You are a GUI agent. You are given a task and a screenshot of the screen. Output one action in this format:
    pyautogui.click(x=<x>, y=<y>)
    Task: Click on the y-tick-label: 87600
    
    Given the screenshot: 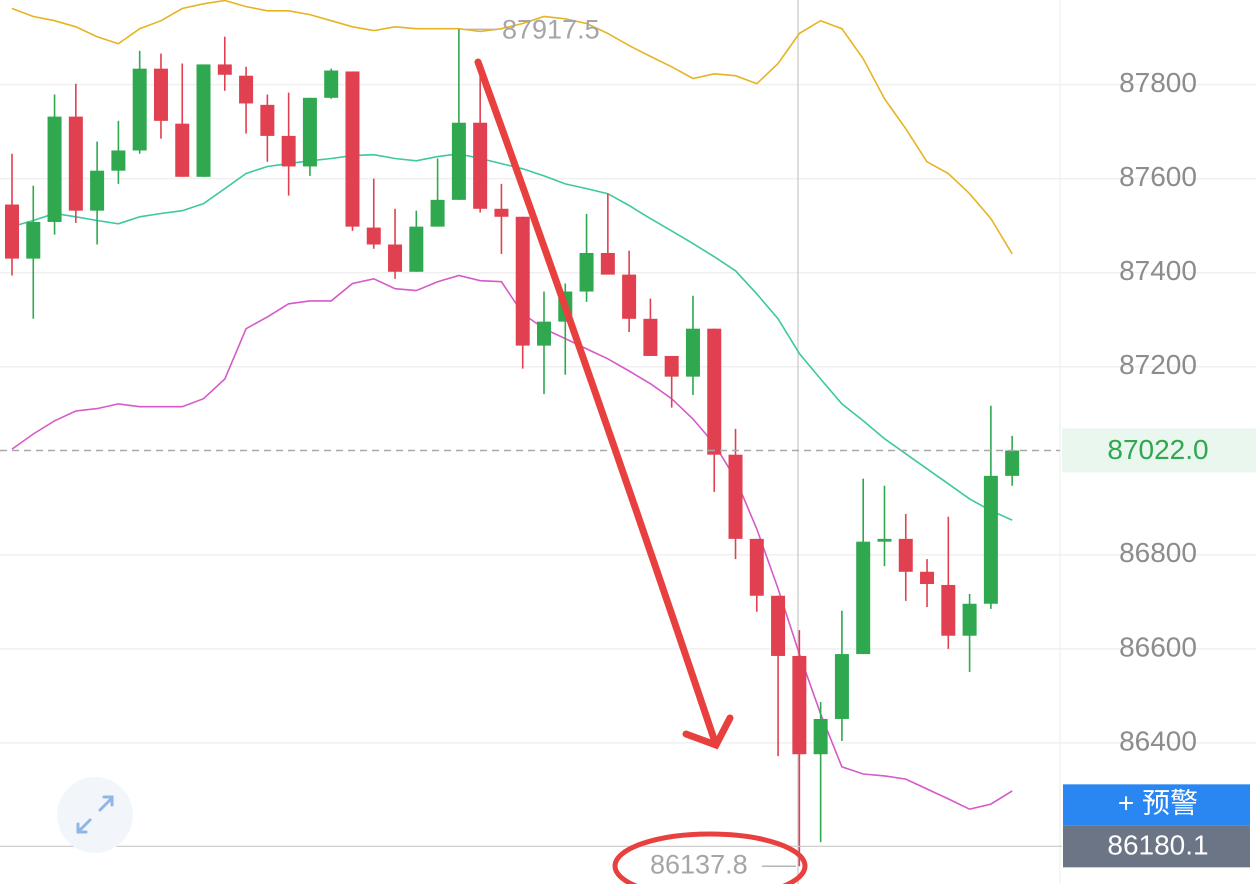 What is the action you would take?
    pyautogui.click(x=1158, y=176)
    